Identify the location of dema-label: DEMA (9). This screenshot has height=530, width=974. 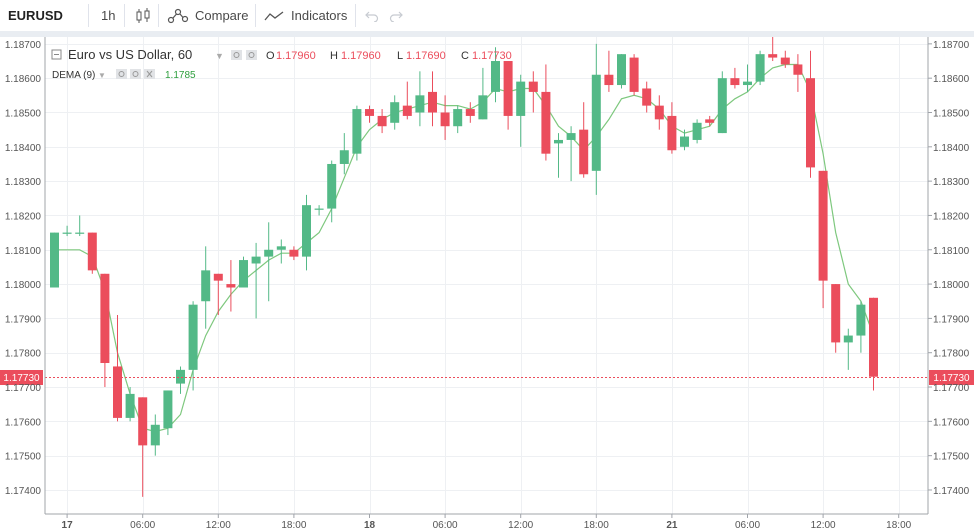
(73, 75).